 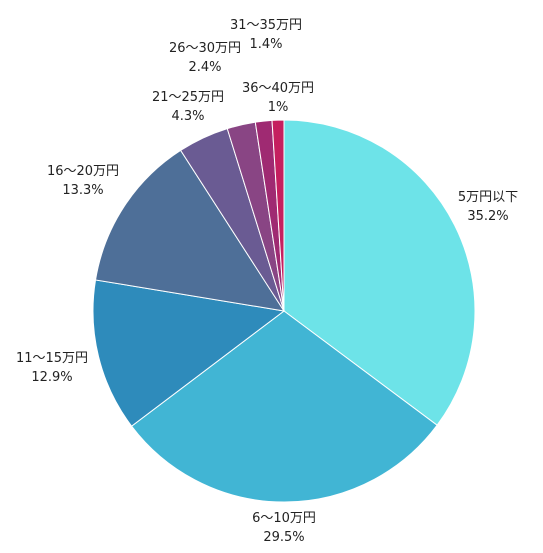 I want to click on slice-value-label: 35.2%, so click(x=487, y=216).